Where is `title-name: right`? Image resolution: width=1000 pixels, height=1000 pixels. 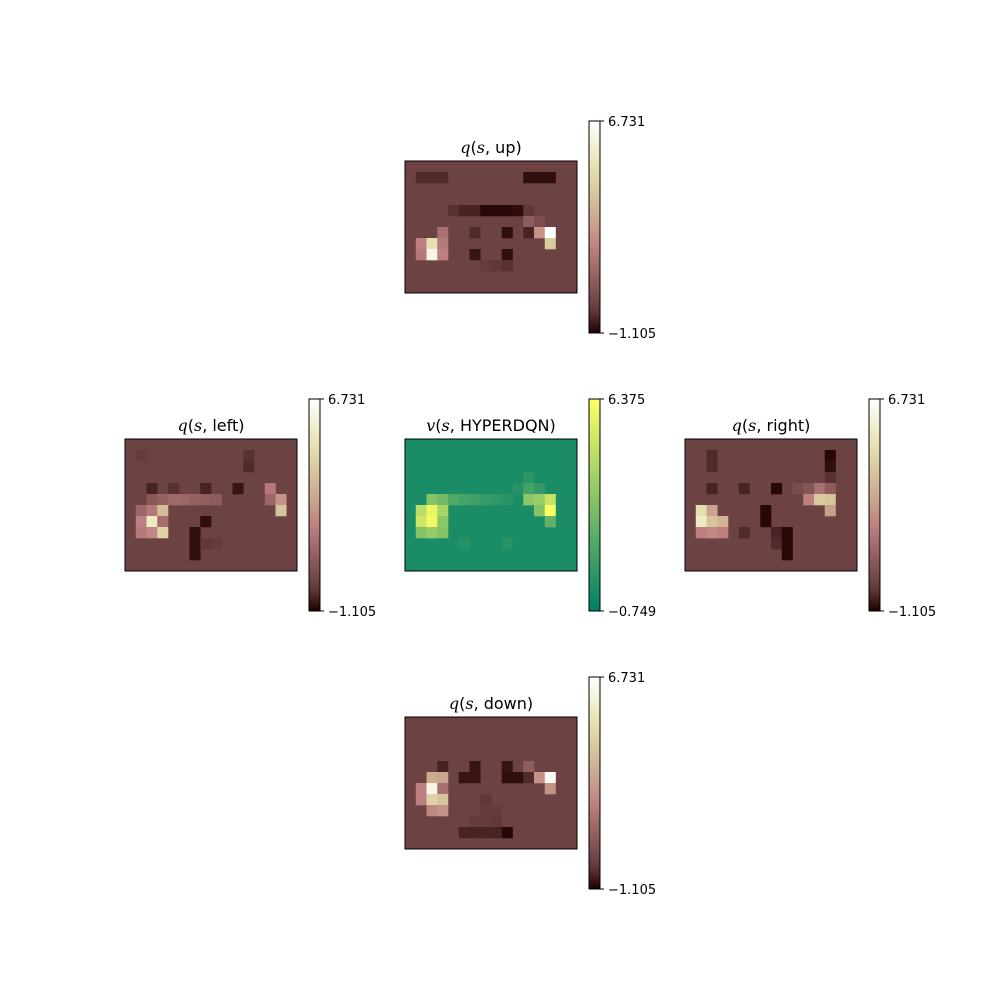 title-name: right is located at coordinates (786, 425).